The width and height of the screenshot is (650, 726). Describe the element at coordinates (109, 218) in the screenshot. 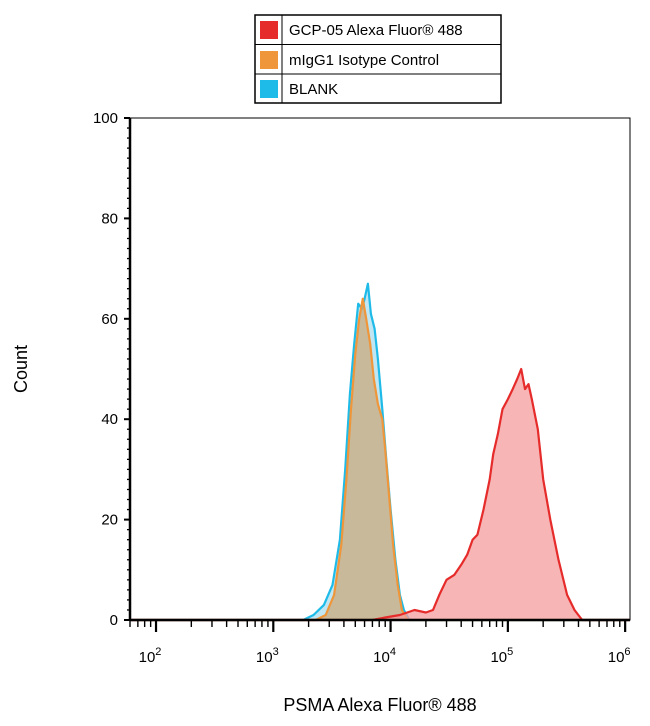

I see `y-tick-label: 80` at that location.